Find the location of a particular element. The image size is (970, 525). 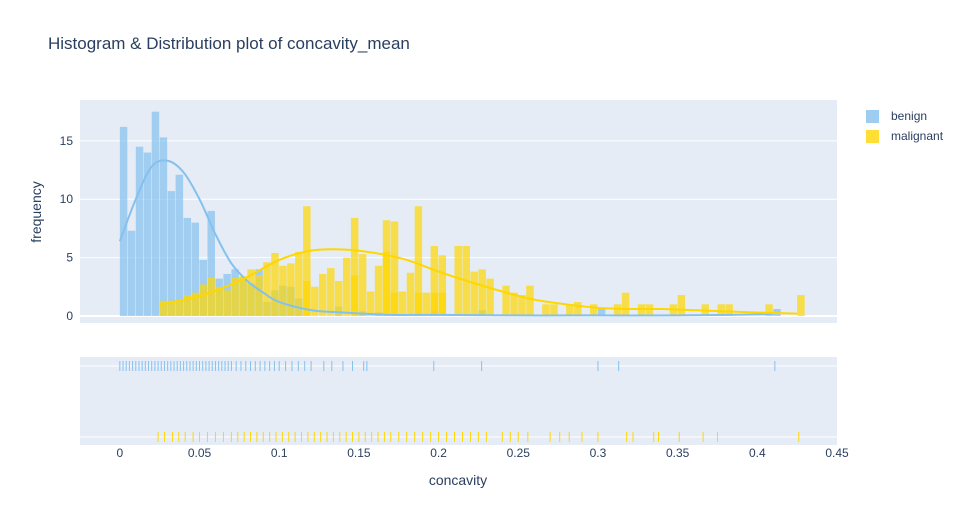

x-tick-6: 0.3 is located at coordinates (598, 453).